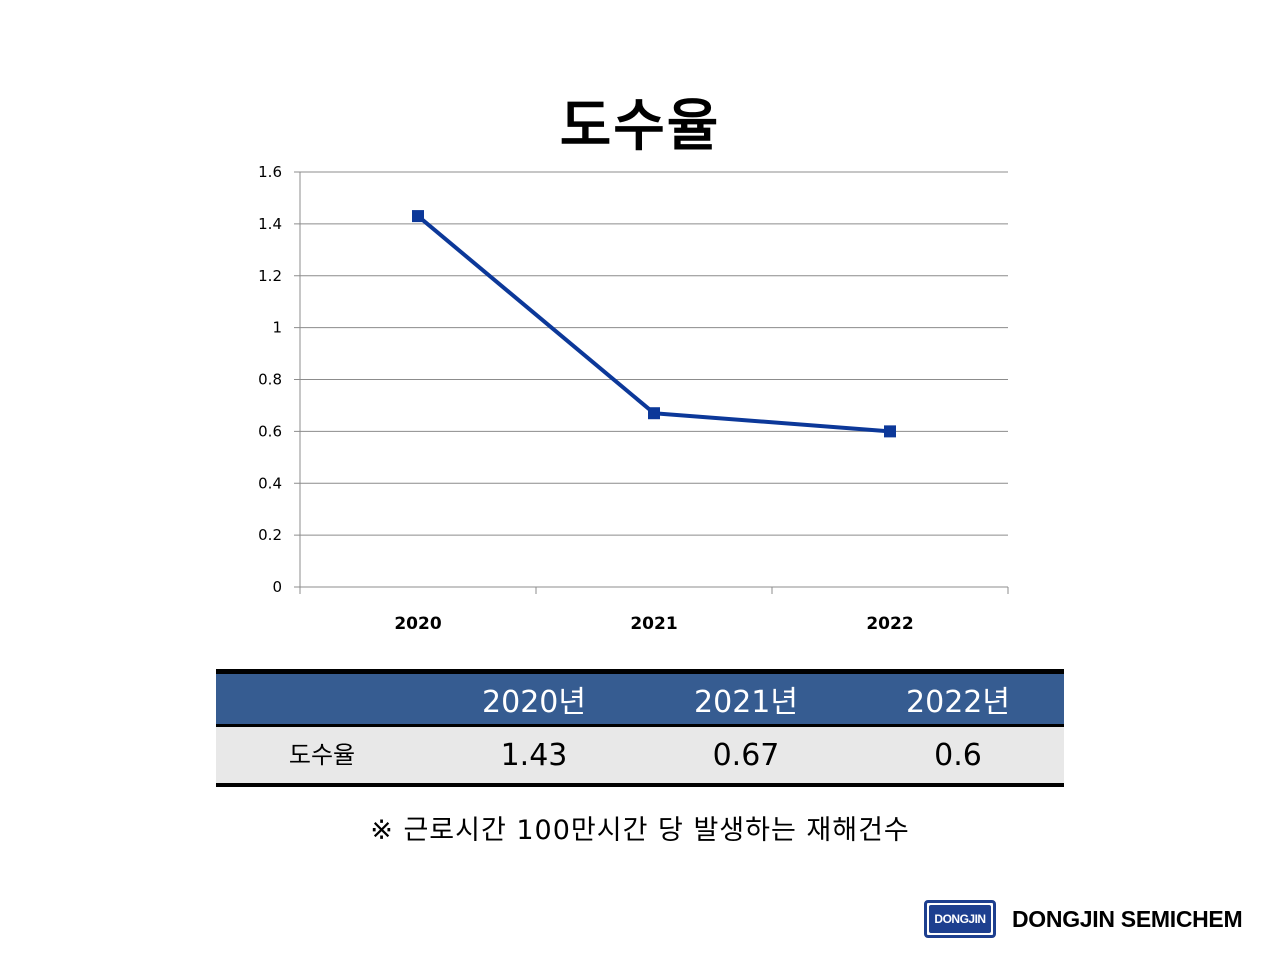  I want to click on x-tick-label: 2022, so click(889, 624).